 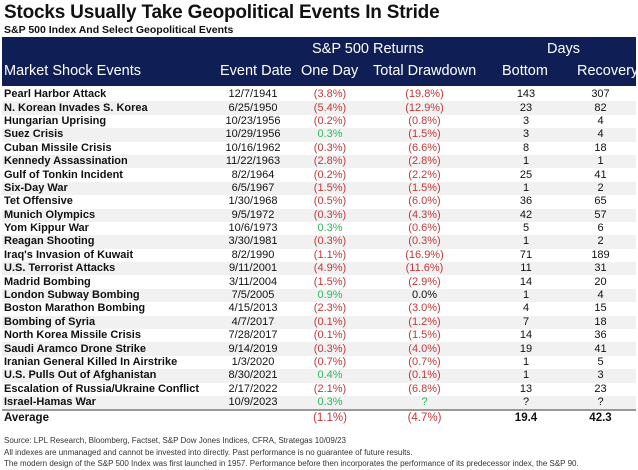 What do you see at coordinates (424, 120) in the screenshot?
I see `total-drawdown: (0.8%)` at bounding box center [424, 120].